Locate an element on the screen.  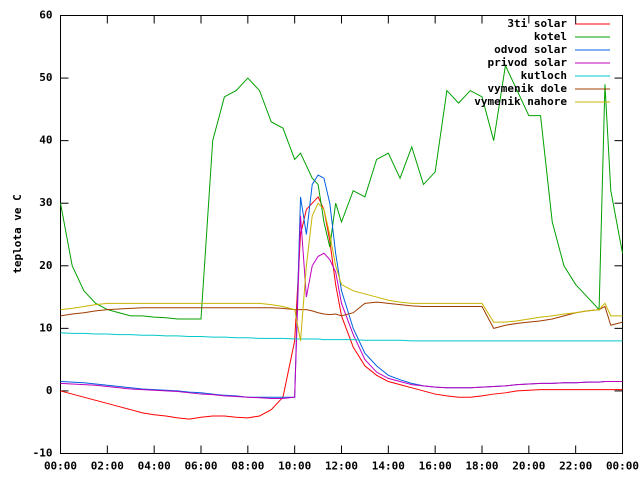
x-tick-label: 08:00 is located at coordinates (247, 466).